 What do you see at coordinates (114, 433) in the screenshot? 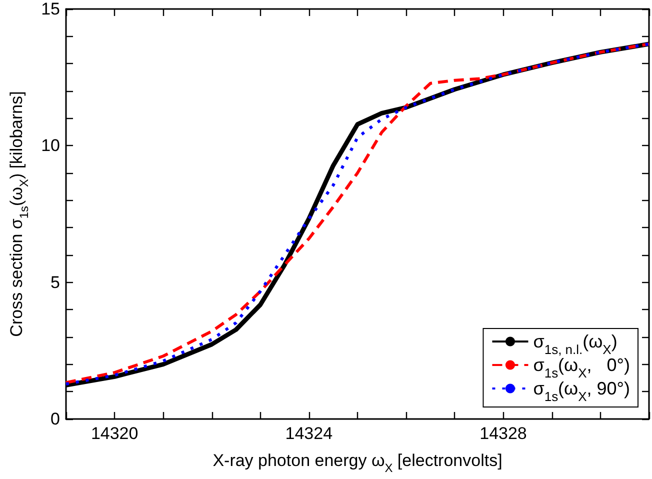
I see `x-tick-label: 14320` at bounding box center [114, 433].